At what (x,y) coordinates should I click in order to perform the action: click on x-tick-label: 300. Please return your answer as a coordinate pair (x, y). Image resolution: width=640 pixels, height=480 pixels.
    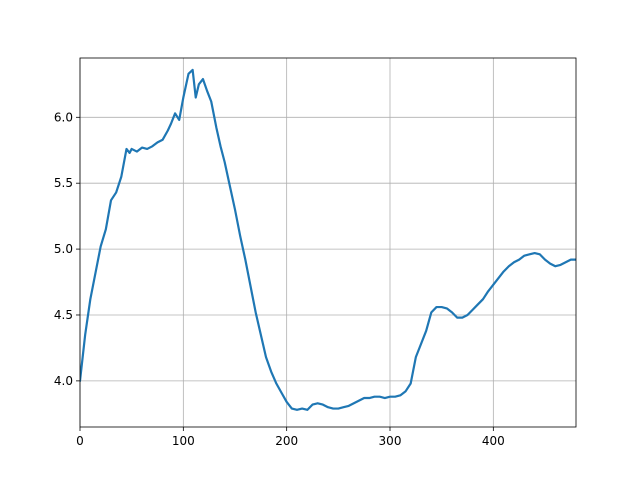
    Looking at the image, I should click on (390, 441).